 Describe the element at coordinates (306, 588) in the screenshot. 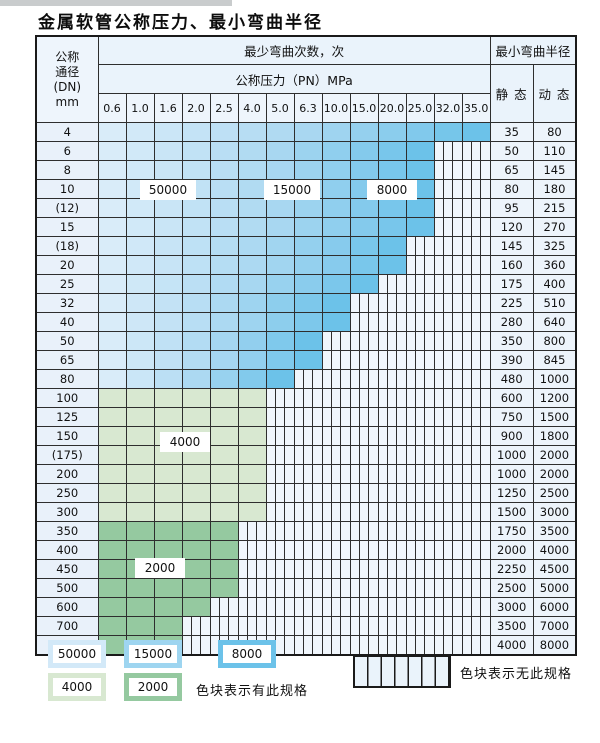

I see `table-row-dn-500: 500 2500 5000` at that location.